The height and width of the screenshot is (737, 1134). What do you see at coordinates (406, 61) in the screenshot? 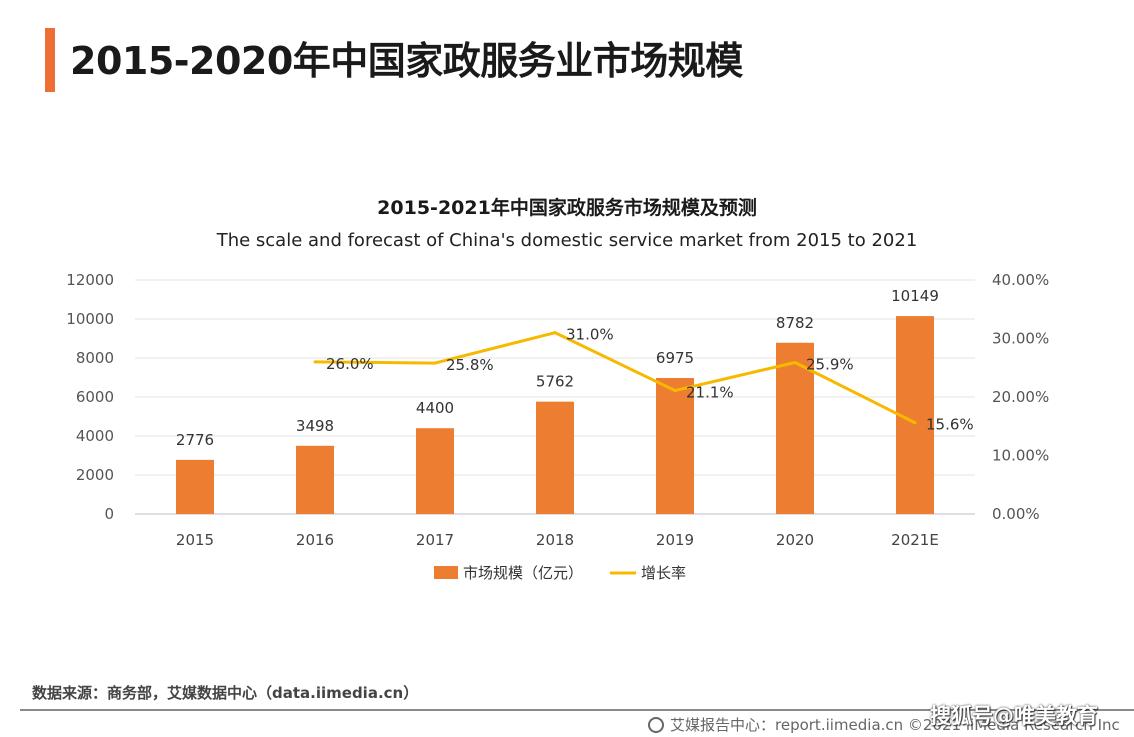
I see `page-title: 2015-2020年中国家政服务业市场规模` at bounding box center [406, 61].